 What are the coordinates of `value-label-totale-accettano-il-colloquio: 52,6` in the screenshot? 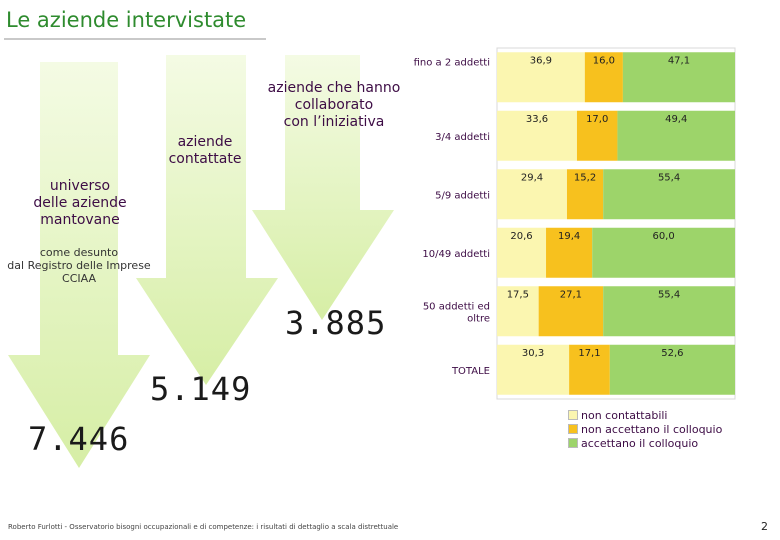 It's located at (672, 353).